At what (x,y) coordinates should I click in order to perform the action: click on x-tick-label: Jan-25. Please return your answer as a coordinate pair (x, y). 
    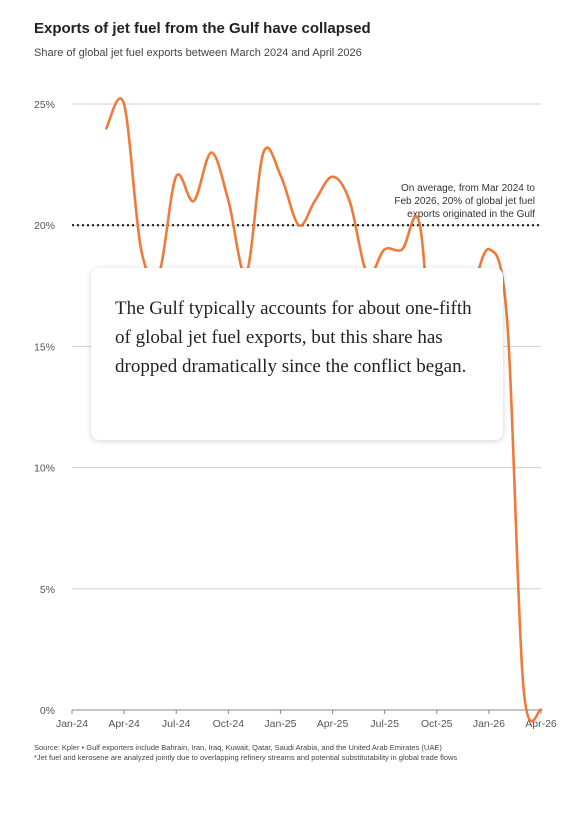
    Looking at the image, I should click on (280, 724).